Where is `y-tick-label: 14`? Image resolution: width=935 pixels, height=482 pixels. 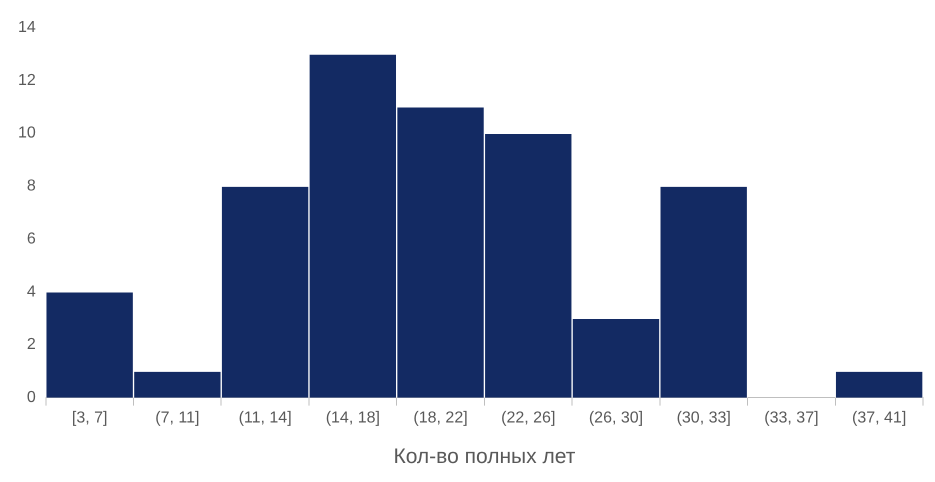 y-tick-label: 14 is located at coordinates (27, 27).